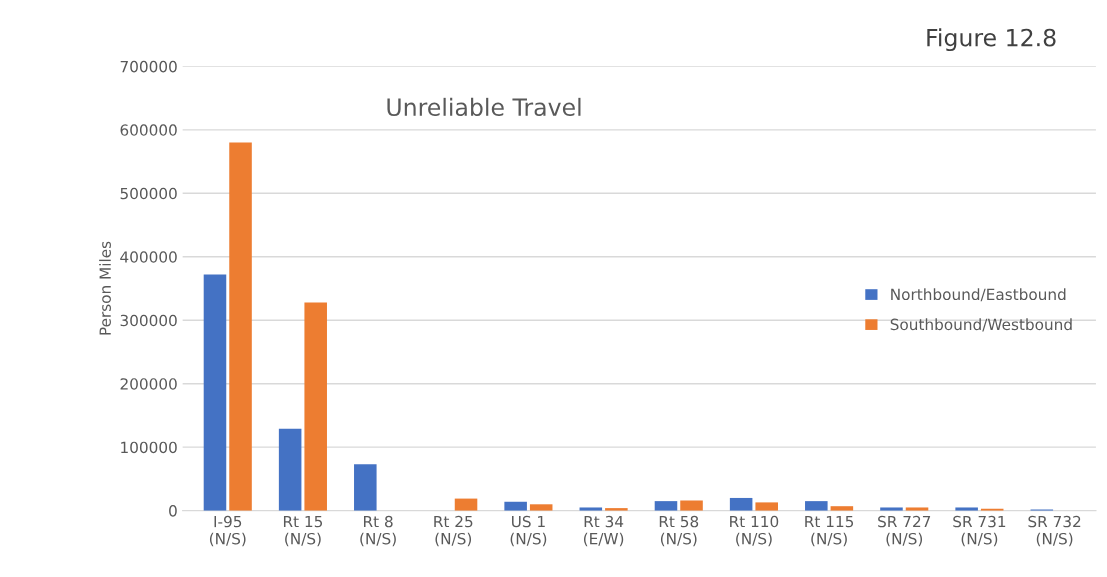  What do you see at coordinates (173, 511) in the screenshot?
I see `y-tick-label: 0` at bounding box center [173, 511].